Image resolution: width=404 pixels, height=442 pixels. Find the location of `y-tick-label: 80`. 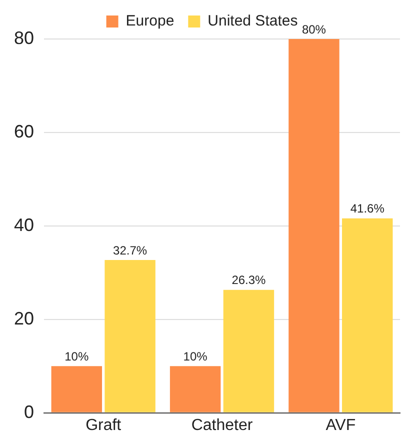

y-tick-label: 80 is located at coordinates (24, 38).